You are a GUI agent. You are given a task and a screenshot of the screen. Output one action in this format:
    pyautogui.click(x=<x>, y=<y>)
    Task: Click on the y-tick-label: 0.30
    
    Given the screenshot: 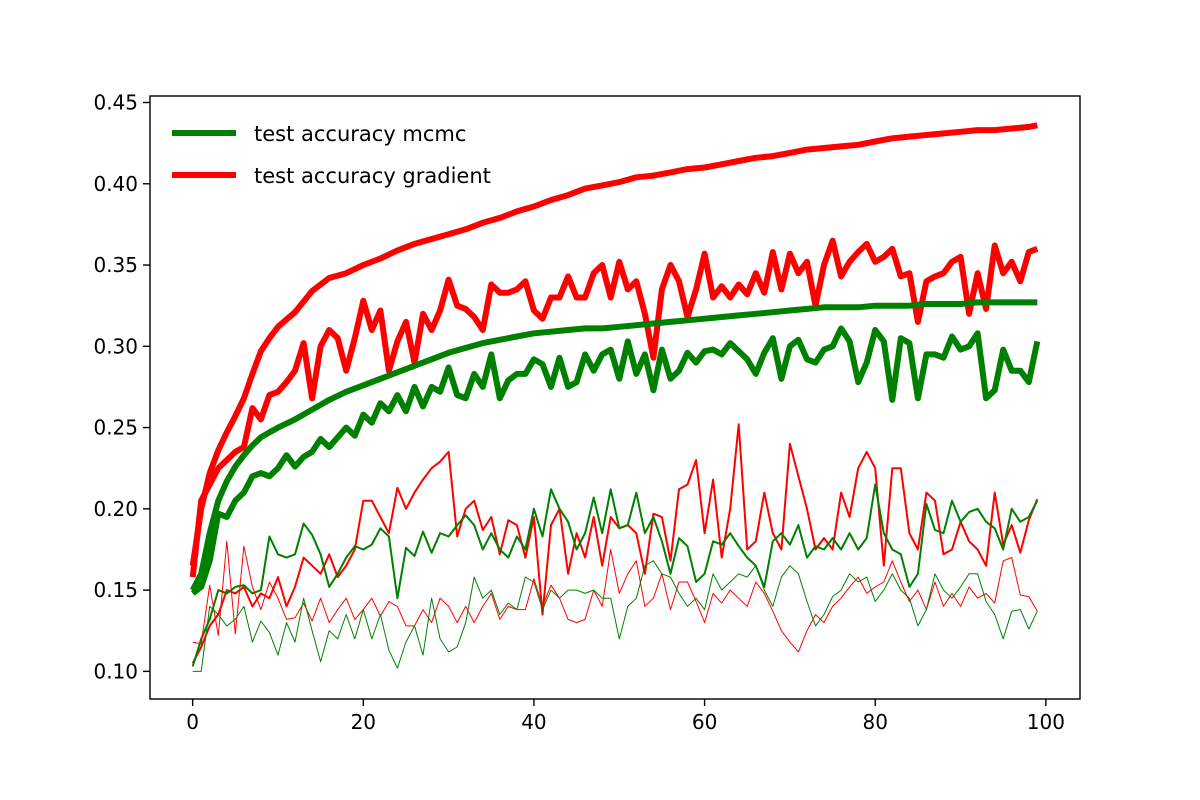 What is the action you would take?
    pyautogui.click(x=115, y=346)
    